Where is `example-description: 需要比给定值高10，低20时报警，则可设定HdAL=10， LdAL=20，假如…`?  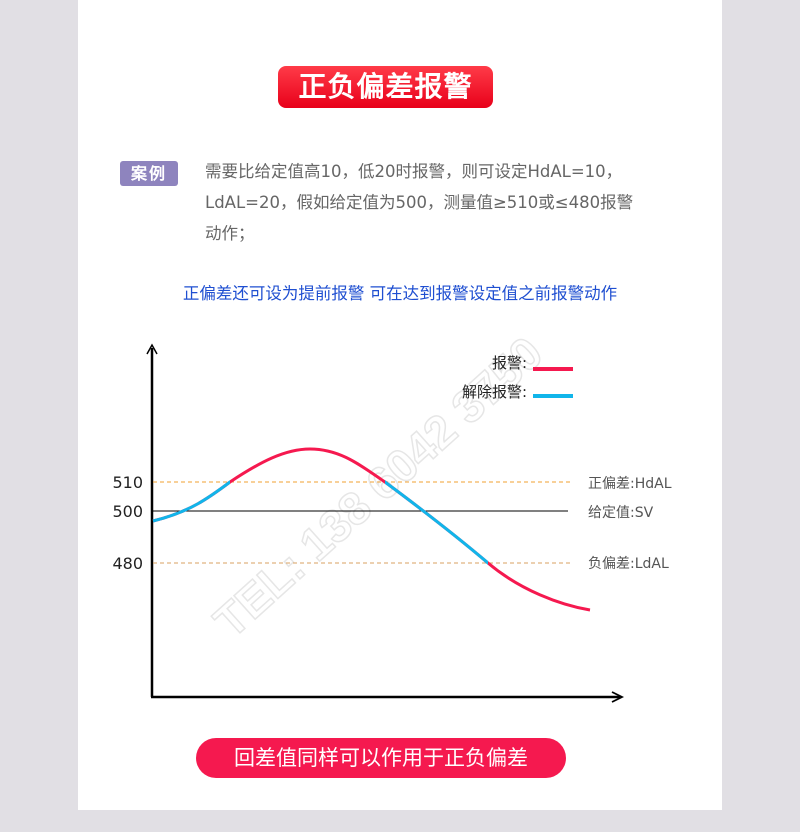 example-description: 需要比给定值高10，低20时报警，则可设定HdAL=10， LdAL=20，假如… is located at coordinates (435, 202).